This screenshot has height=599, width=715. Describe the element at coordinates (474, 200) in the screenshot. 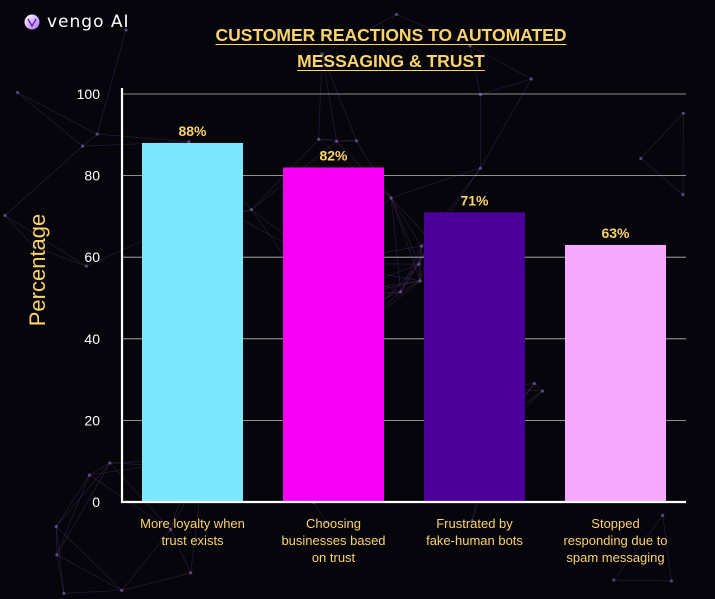

I see `bar-value-label: 71%` at that location.